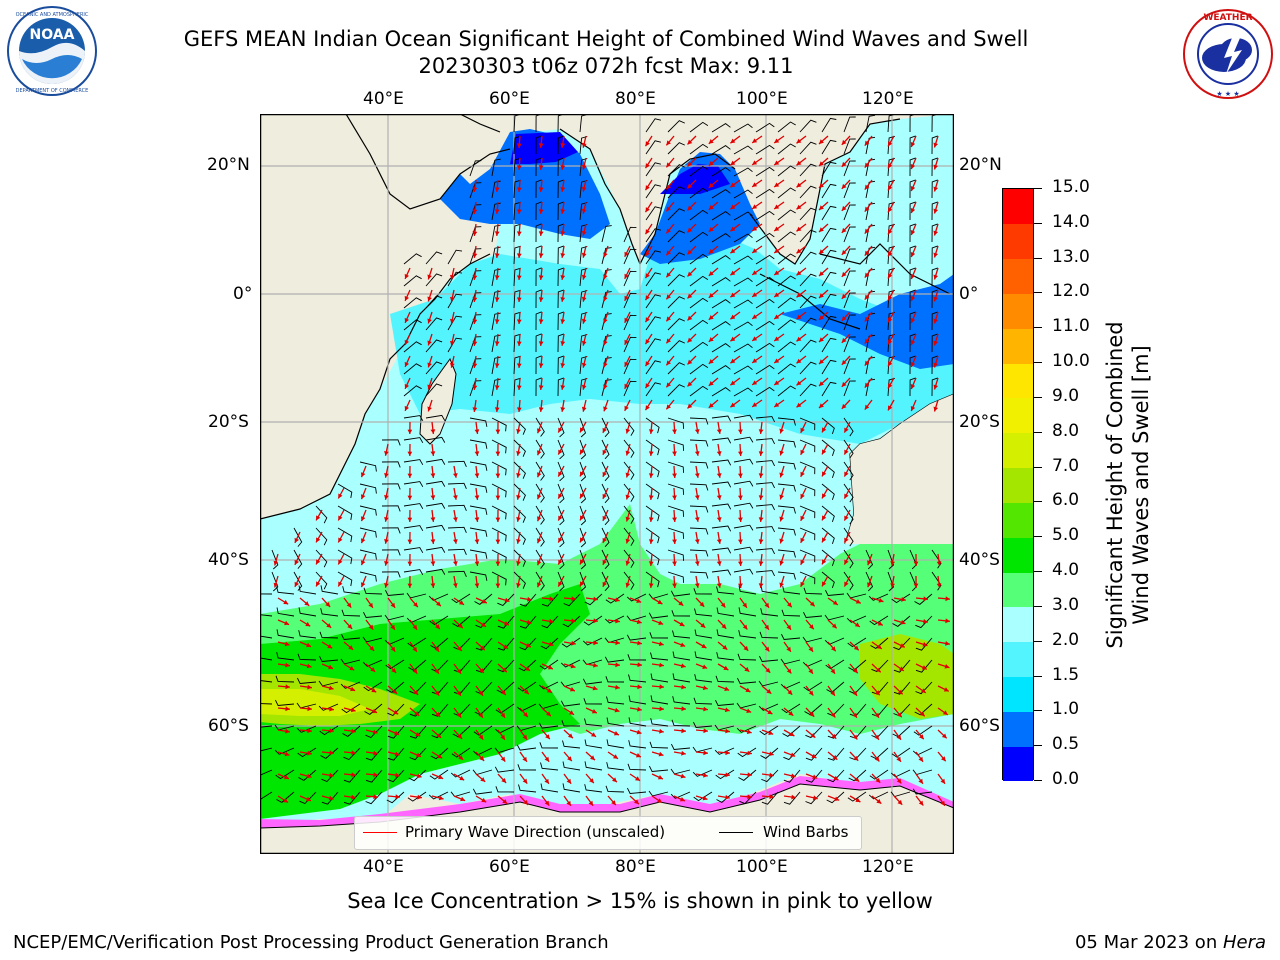 This screenshot has width=1280, height=960. What do you see at coordinates (1071, 326) in the screenshot?
I see `colorbar-tick-label: 11.0` at bounding box center [1071, 326].